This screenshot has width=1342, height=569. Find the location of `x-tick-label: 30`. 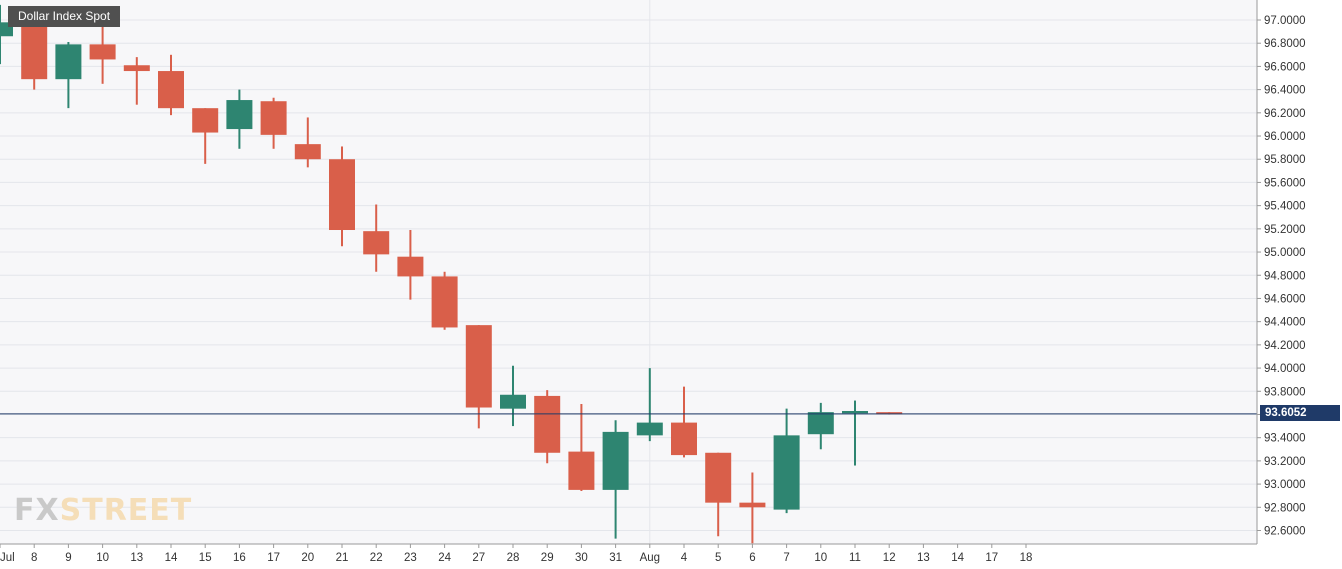

x-tick-label: 30 is located at coordinates (581, 558).